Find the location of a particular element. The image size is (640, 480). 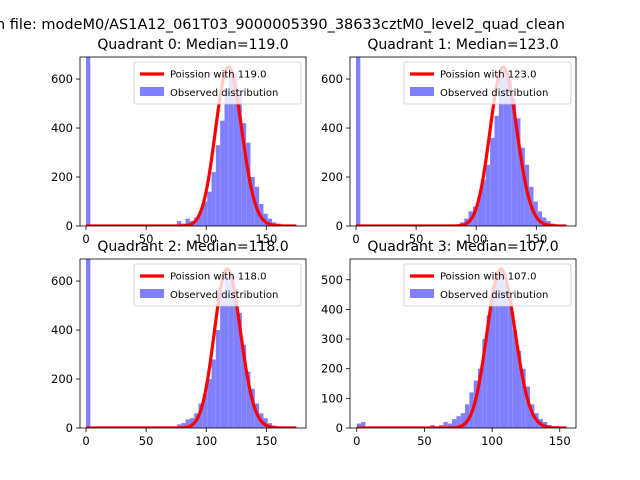

legend-label-poisson: Poission with 119.0 is located at coordinates (218, 75).